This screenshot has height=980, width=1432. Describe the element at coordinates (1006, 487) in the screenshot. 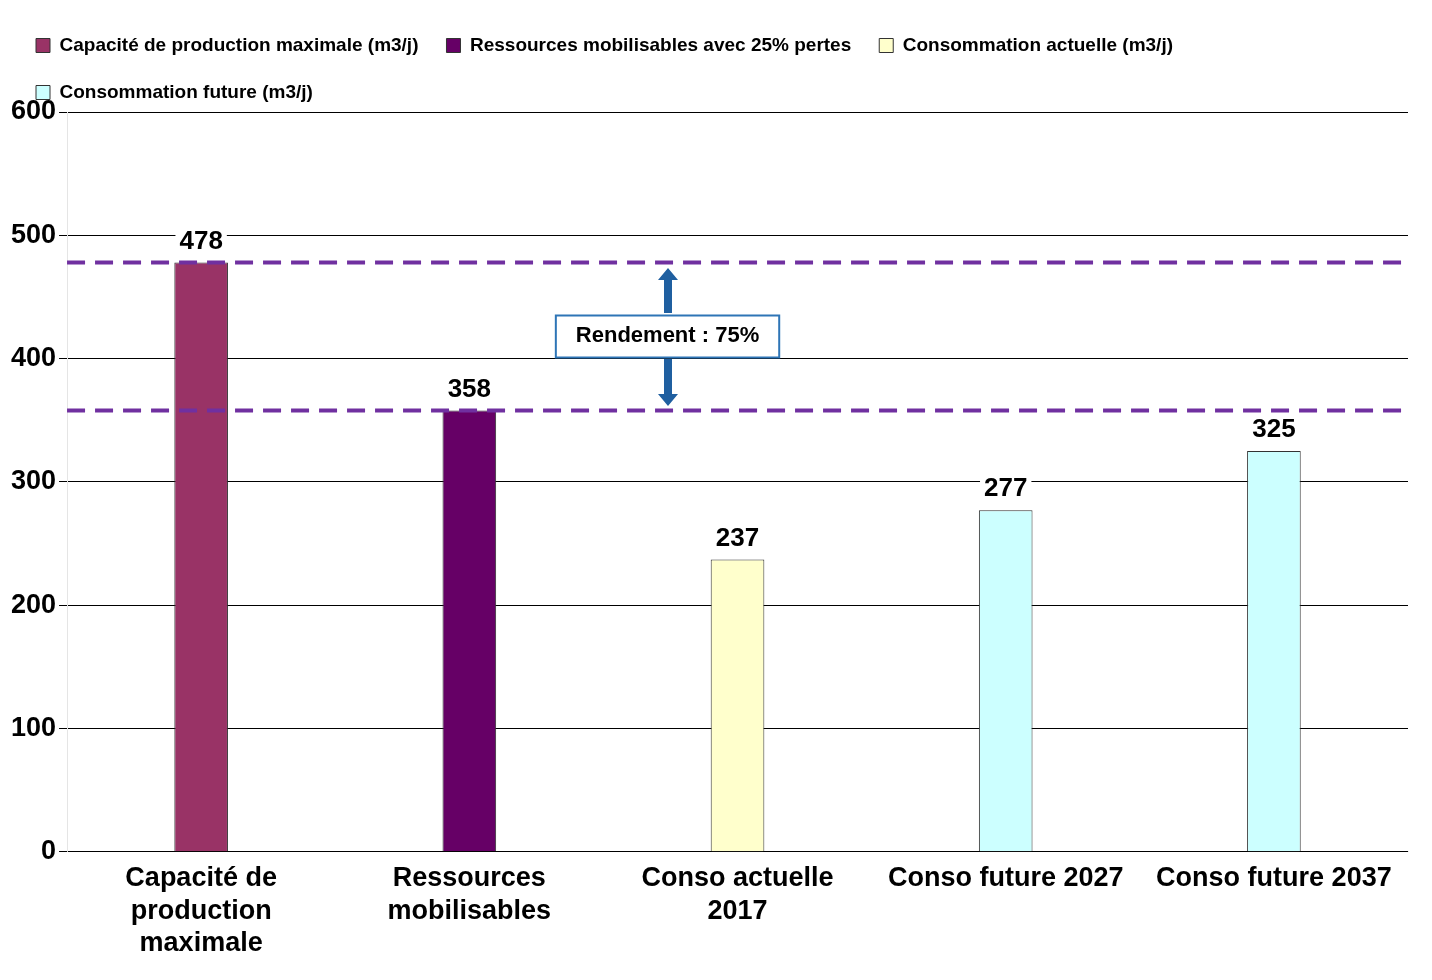

I see `data-label: 277` at that location.